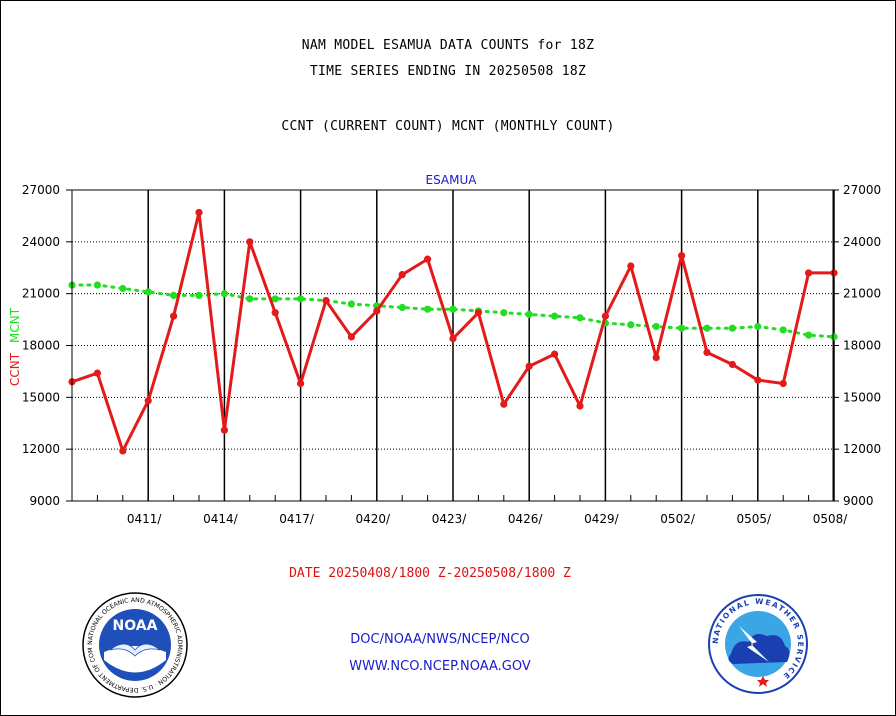  Describe the element at coordinates (145, 519) in the screenshot. I see `x-tick-label: 0411/` at that location.